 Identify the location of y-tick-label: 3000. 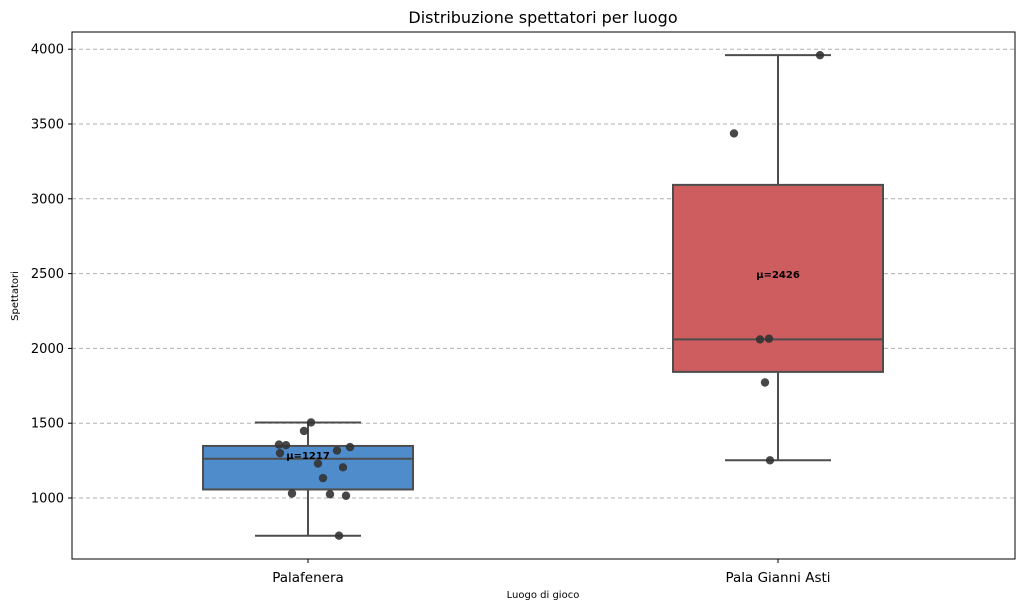
(47, 199).